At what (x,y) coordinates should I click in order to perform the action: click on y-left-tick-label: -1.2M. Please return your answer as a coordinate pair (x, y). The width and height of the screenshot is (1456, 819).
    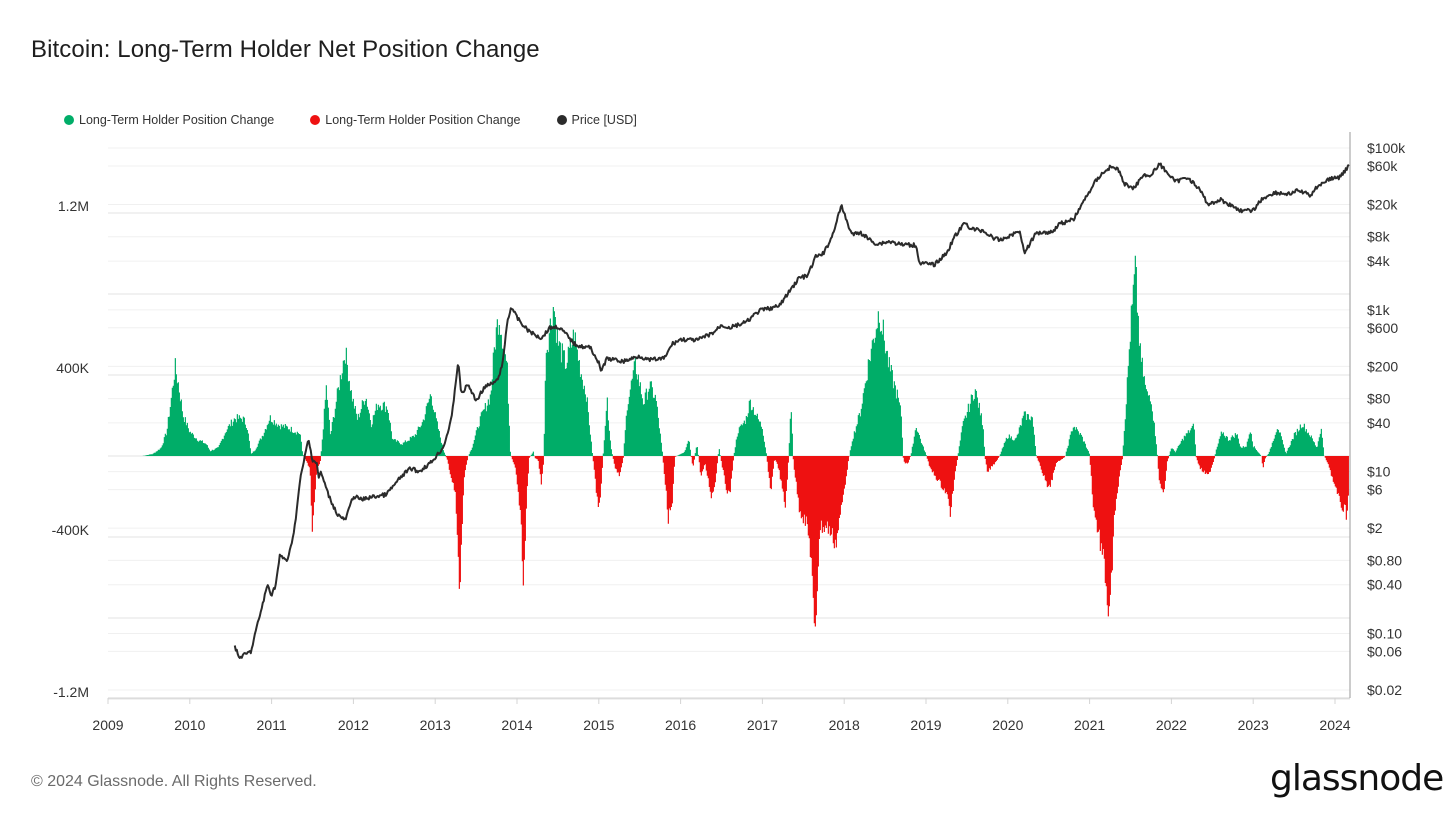
    Looking at the image, I should click on (71, 692).